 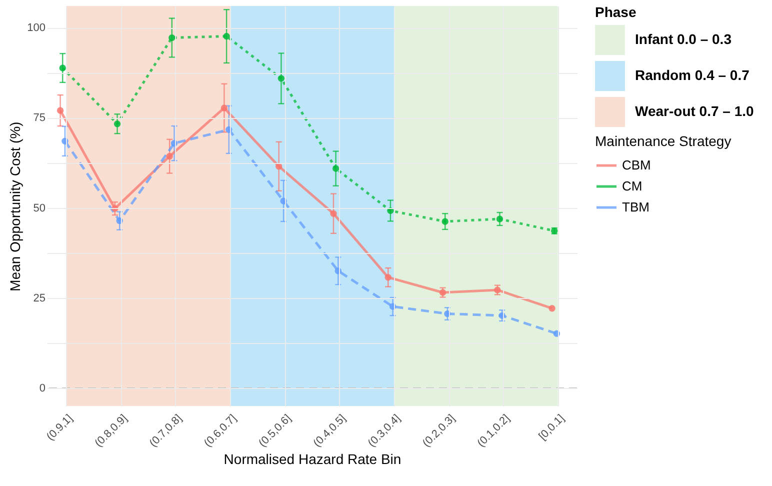 What do you see at coordinates (694, 111) in the screenshot?
I see `text: Wear-out 0.7 – 1.0` at bounding box center [694, 111].